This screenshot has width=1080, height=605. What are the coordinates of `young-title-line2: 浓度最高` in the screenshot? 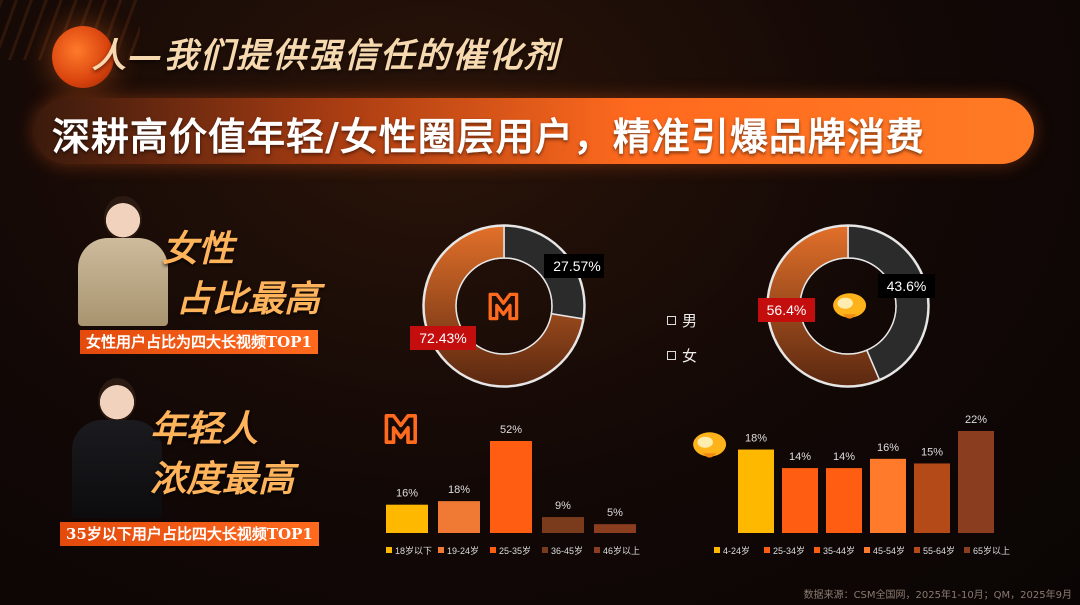 It's located at (222, 479).